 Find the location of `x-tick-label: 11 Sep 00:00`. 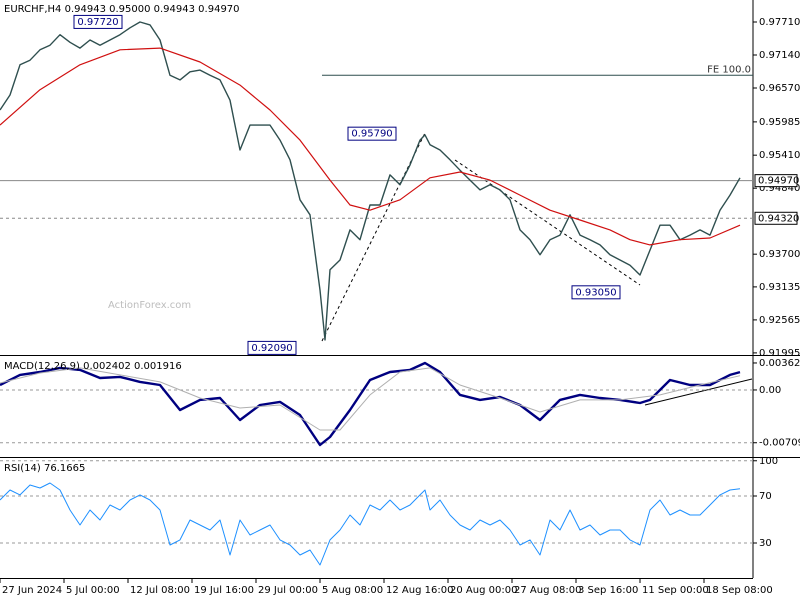

x-tick-label: 11 Sep 00:00 is located at coordinates (675, 590).